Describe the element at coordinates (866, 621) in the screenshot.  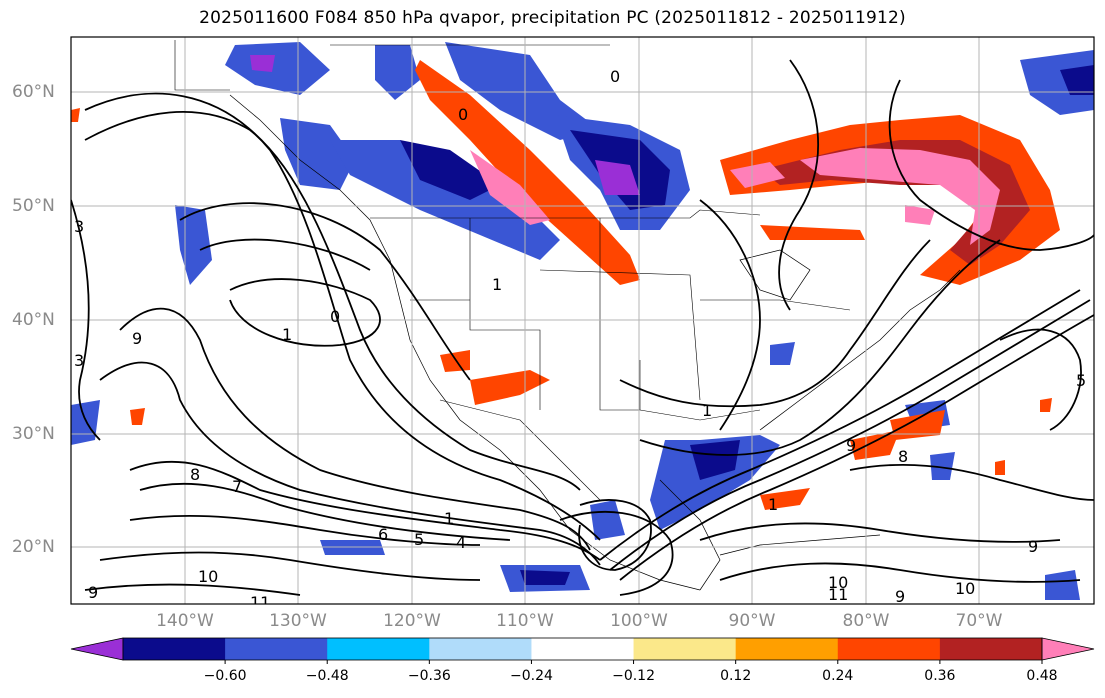
I see `lon-label-80w: 80°W` at that location.